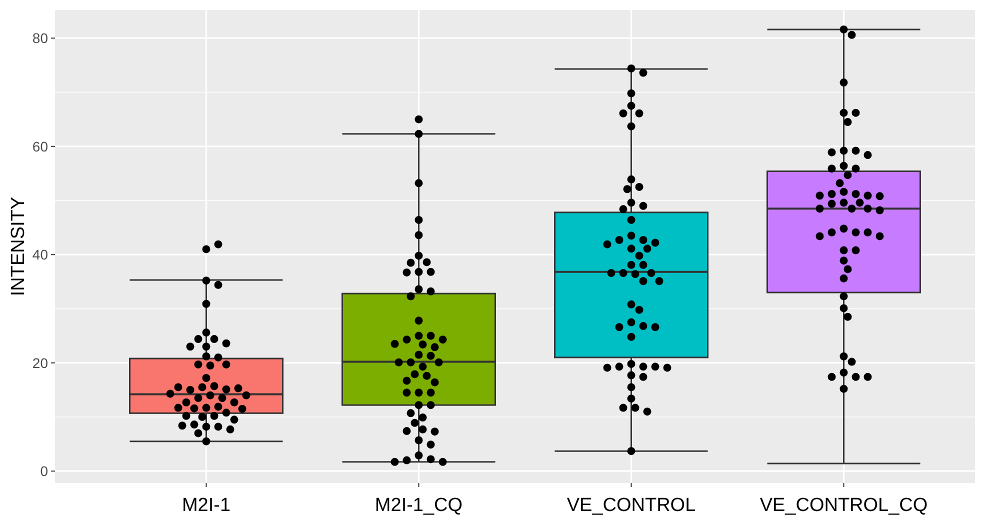 The width and height of the screenshot is (984, 521). Describe the element at coordinates (40, 146) in the screenshot. I see `y-tick-label: 60` at that location.